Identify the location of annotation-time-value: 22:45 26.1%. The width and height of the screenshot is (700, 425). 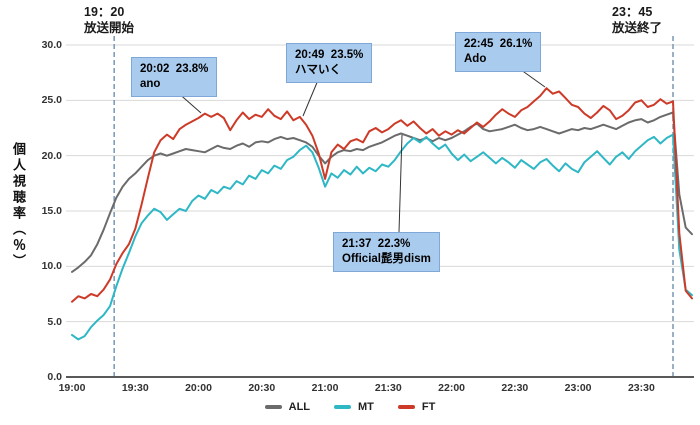
(498, 44).